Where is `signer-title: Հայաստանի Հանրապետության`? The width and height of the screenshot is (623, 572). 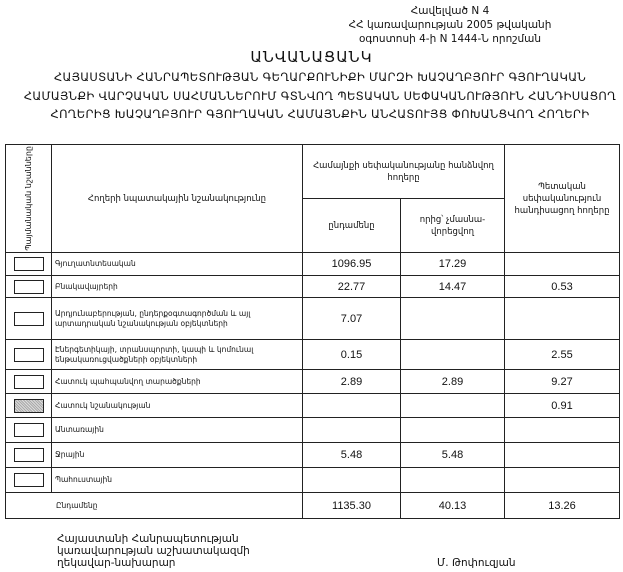
signer-title: Հայաստանի Հանրապետության is located at coordinates (148, 539).